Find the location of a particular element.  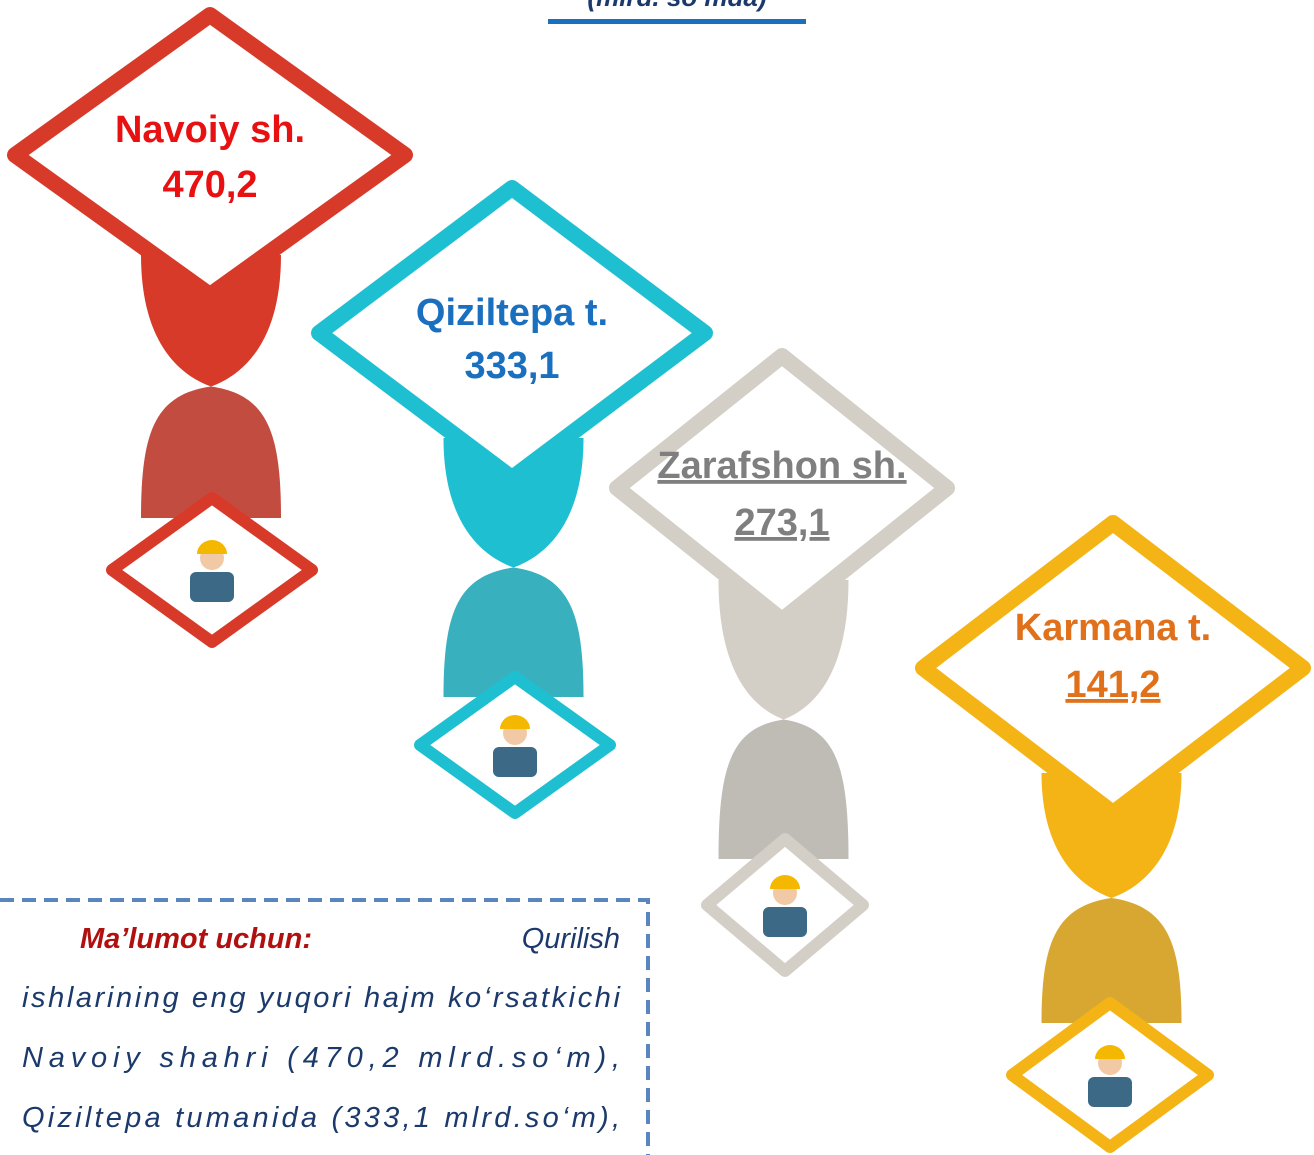

info-line: Qiziltepa tumanida (333,1 mlrd.so‘m), is located at coordinates (321, 1118).